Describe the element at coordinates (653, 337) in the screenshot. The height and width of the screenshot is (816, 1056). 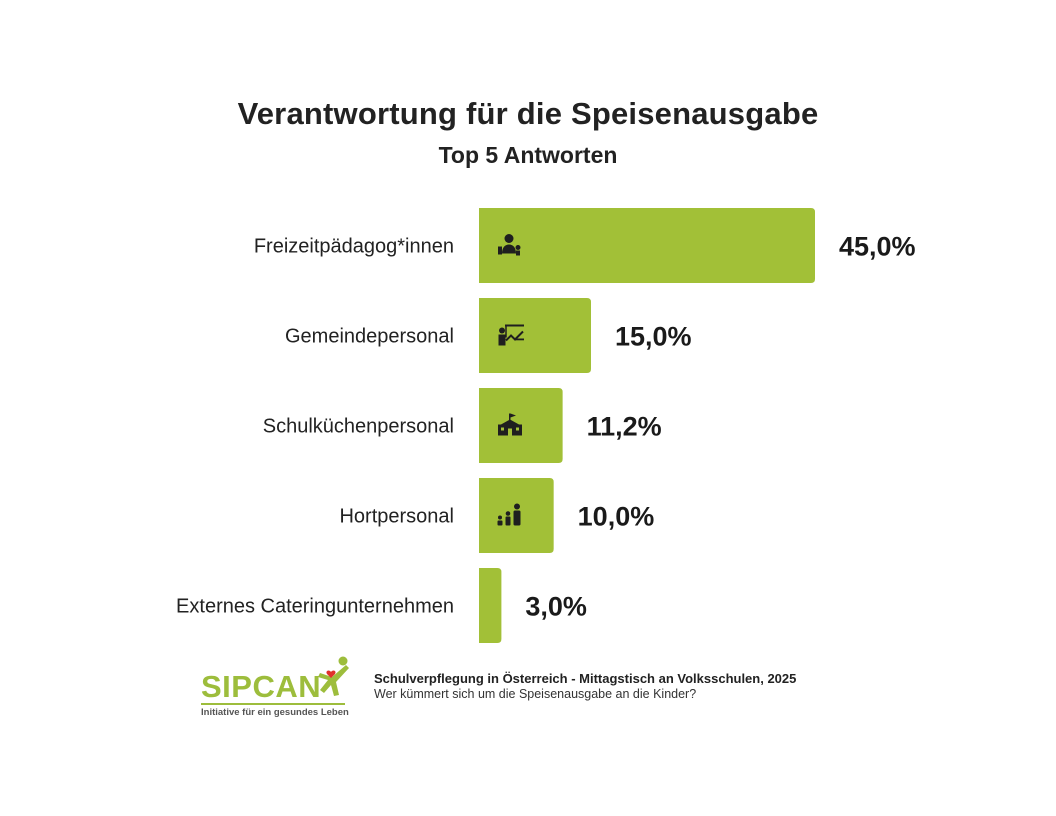
I see `value-label: 15,0%` at that location.